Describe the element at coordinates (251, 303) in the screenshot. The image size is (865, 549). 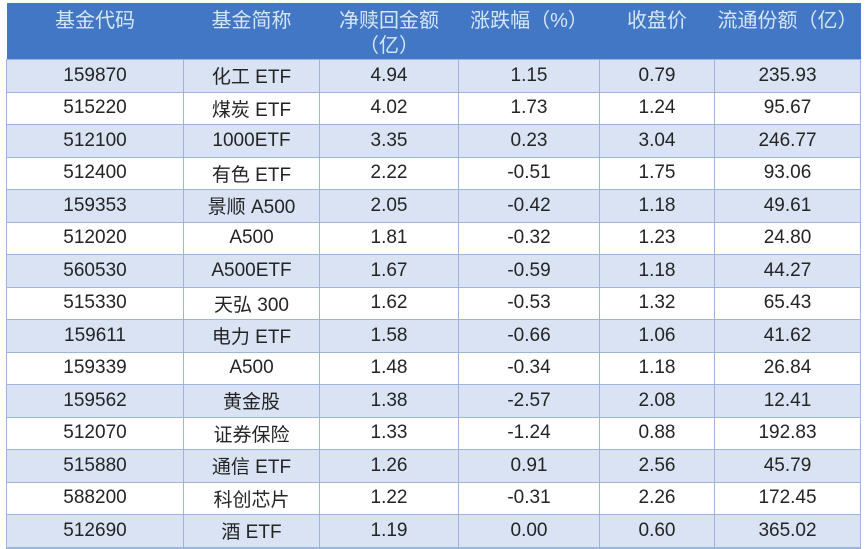
I see `cell-fund-name: 天弘 300` at that location.